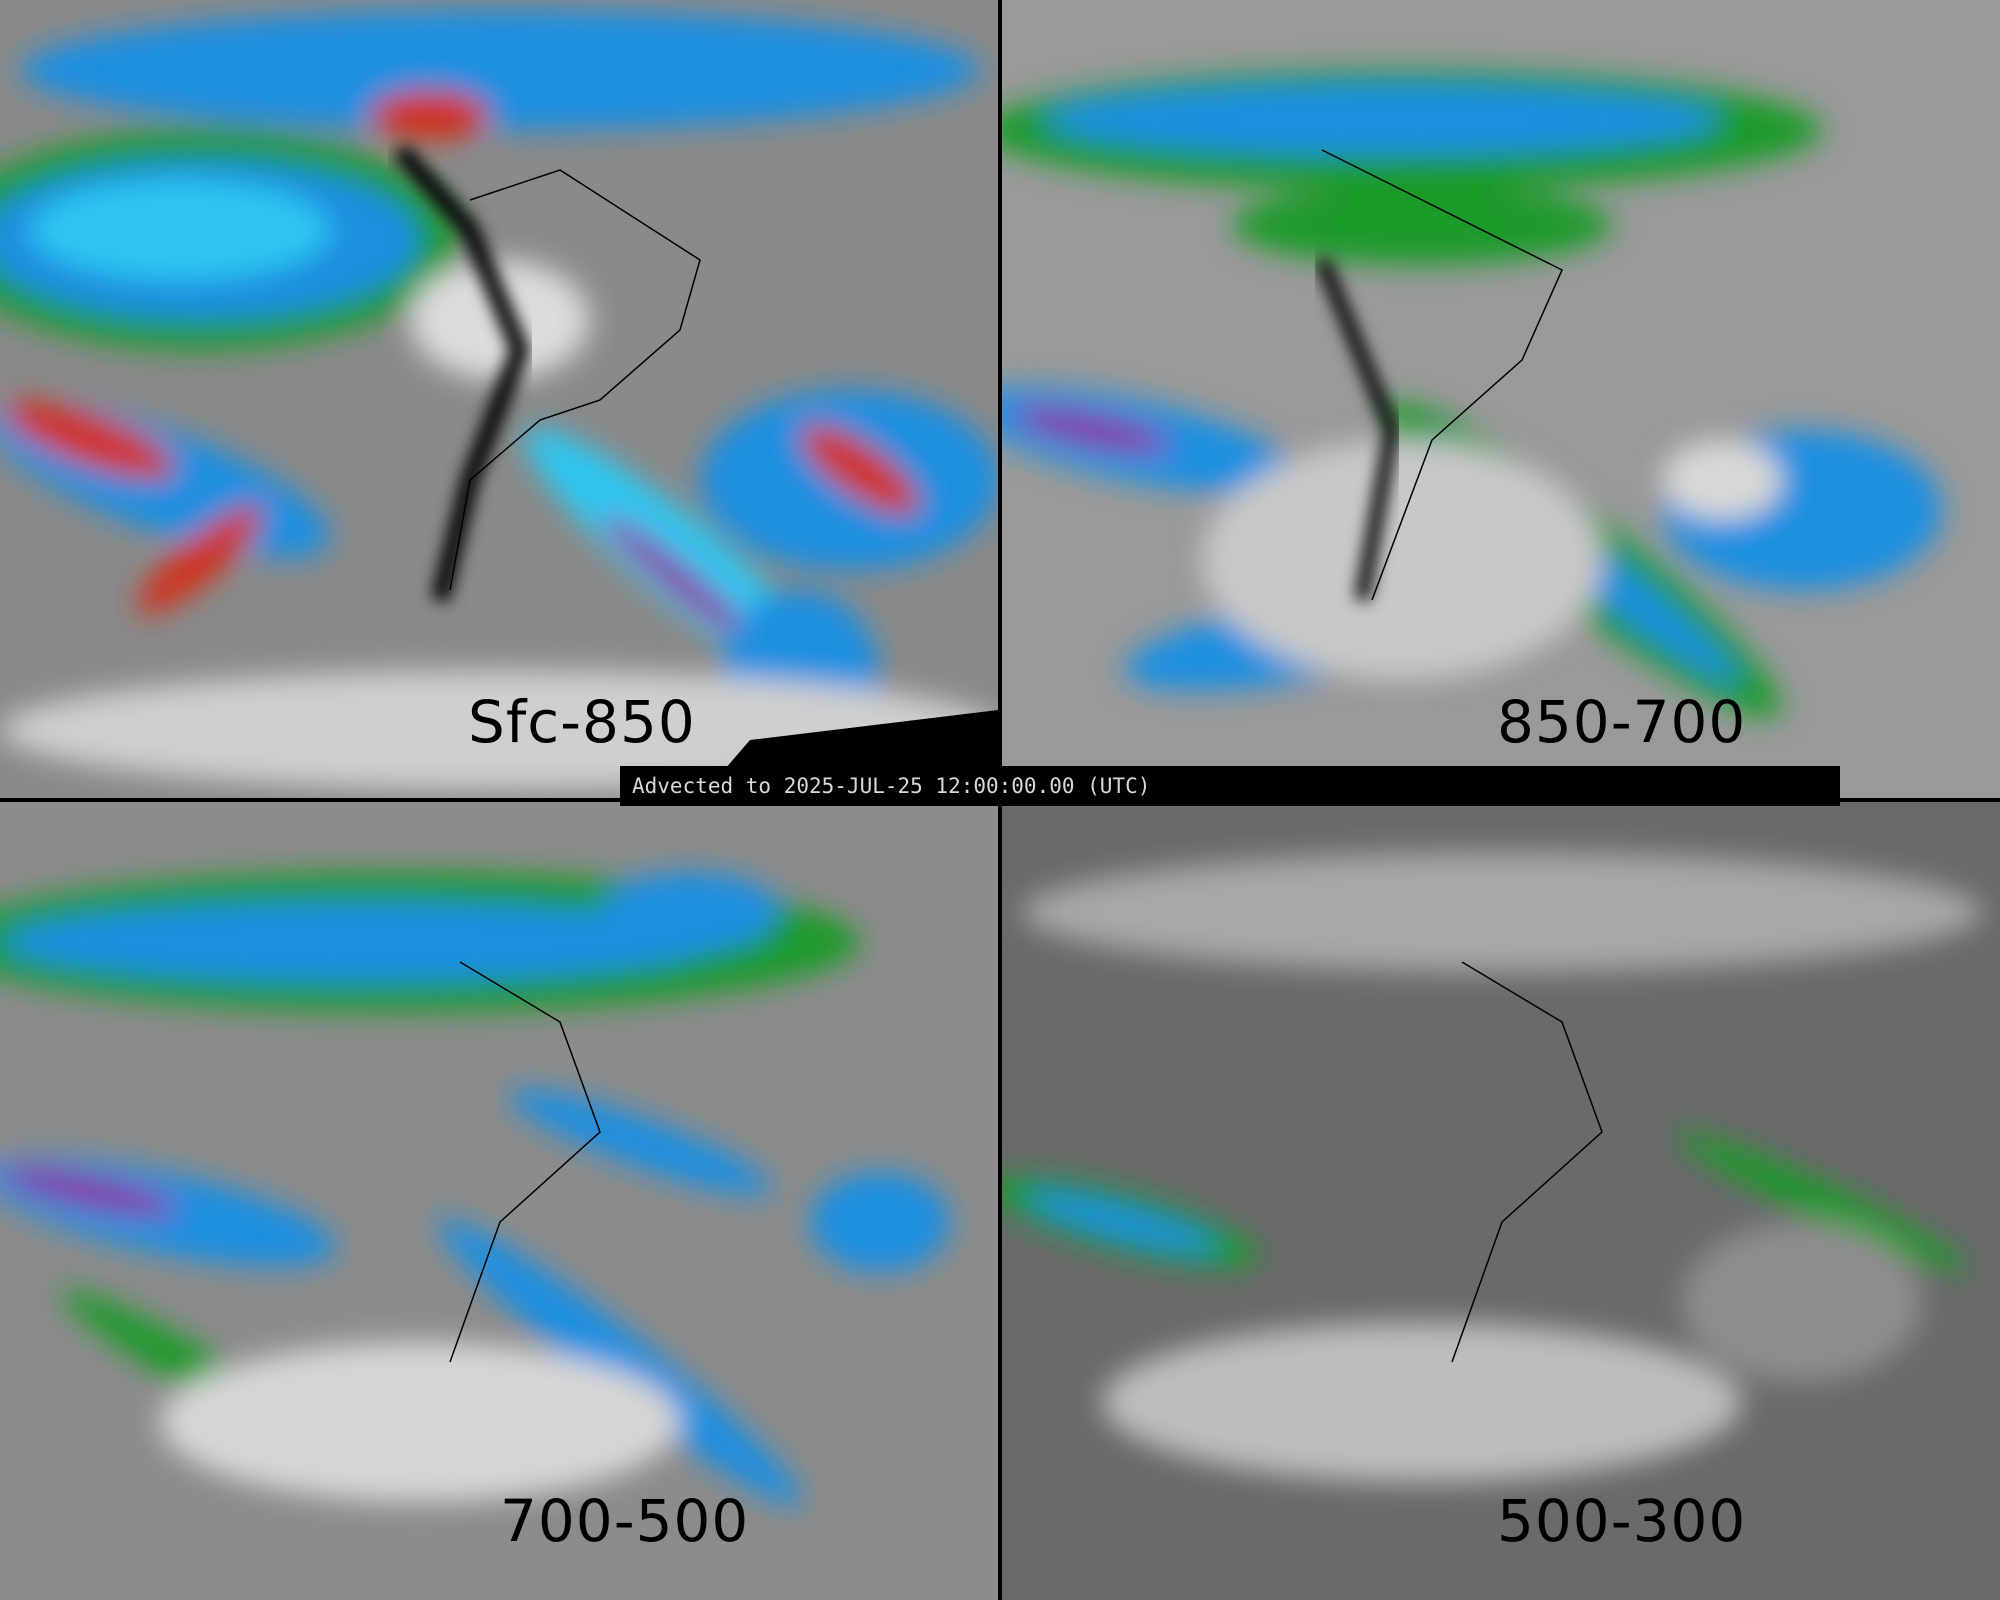 This screenshot has width=2000, height=1600. I want to click on layer-label: 500-300, so click(1622, 1521).